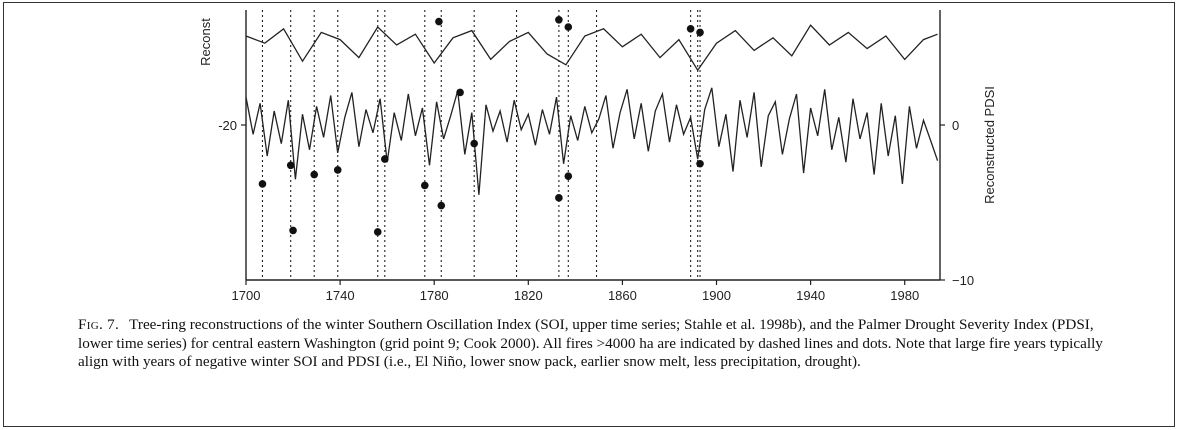  I want to click on pdsi-line, so click(592, 141).